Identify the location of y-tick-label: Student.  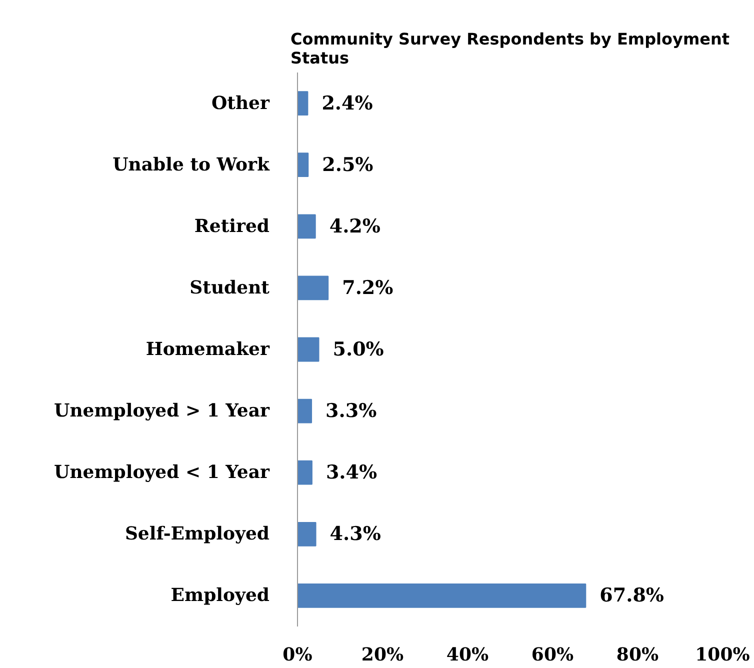
(230, 287).